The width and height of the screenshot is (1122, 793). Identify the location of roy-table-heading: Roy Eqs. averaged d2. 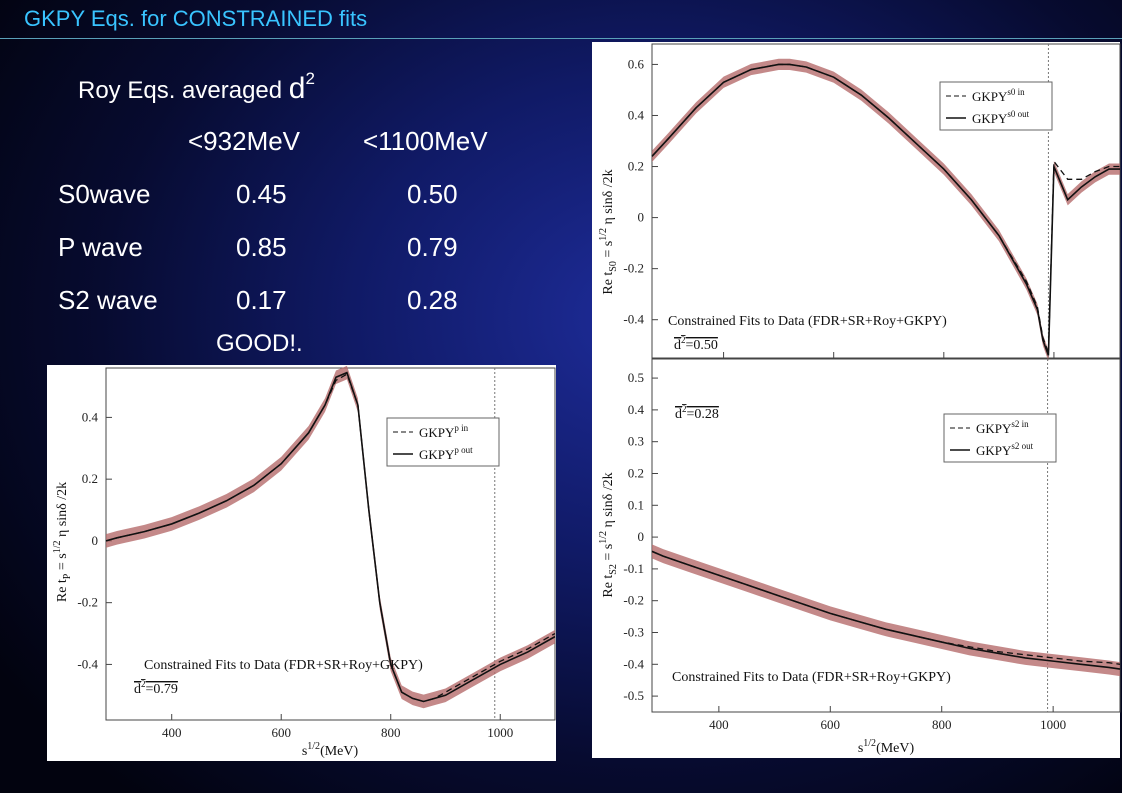
(196, 87).